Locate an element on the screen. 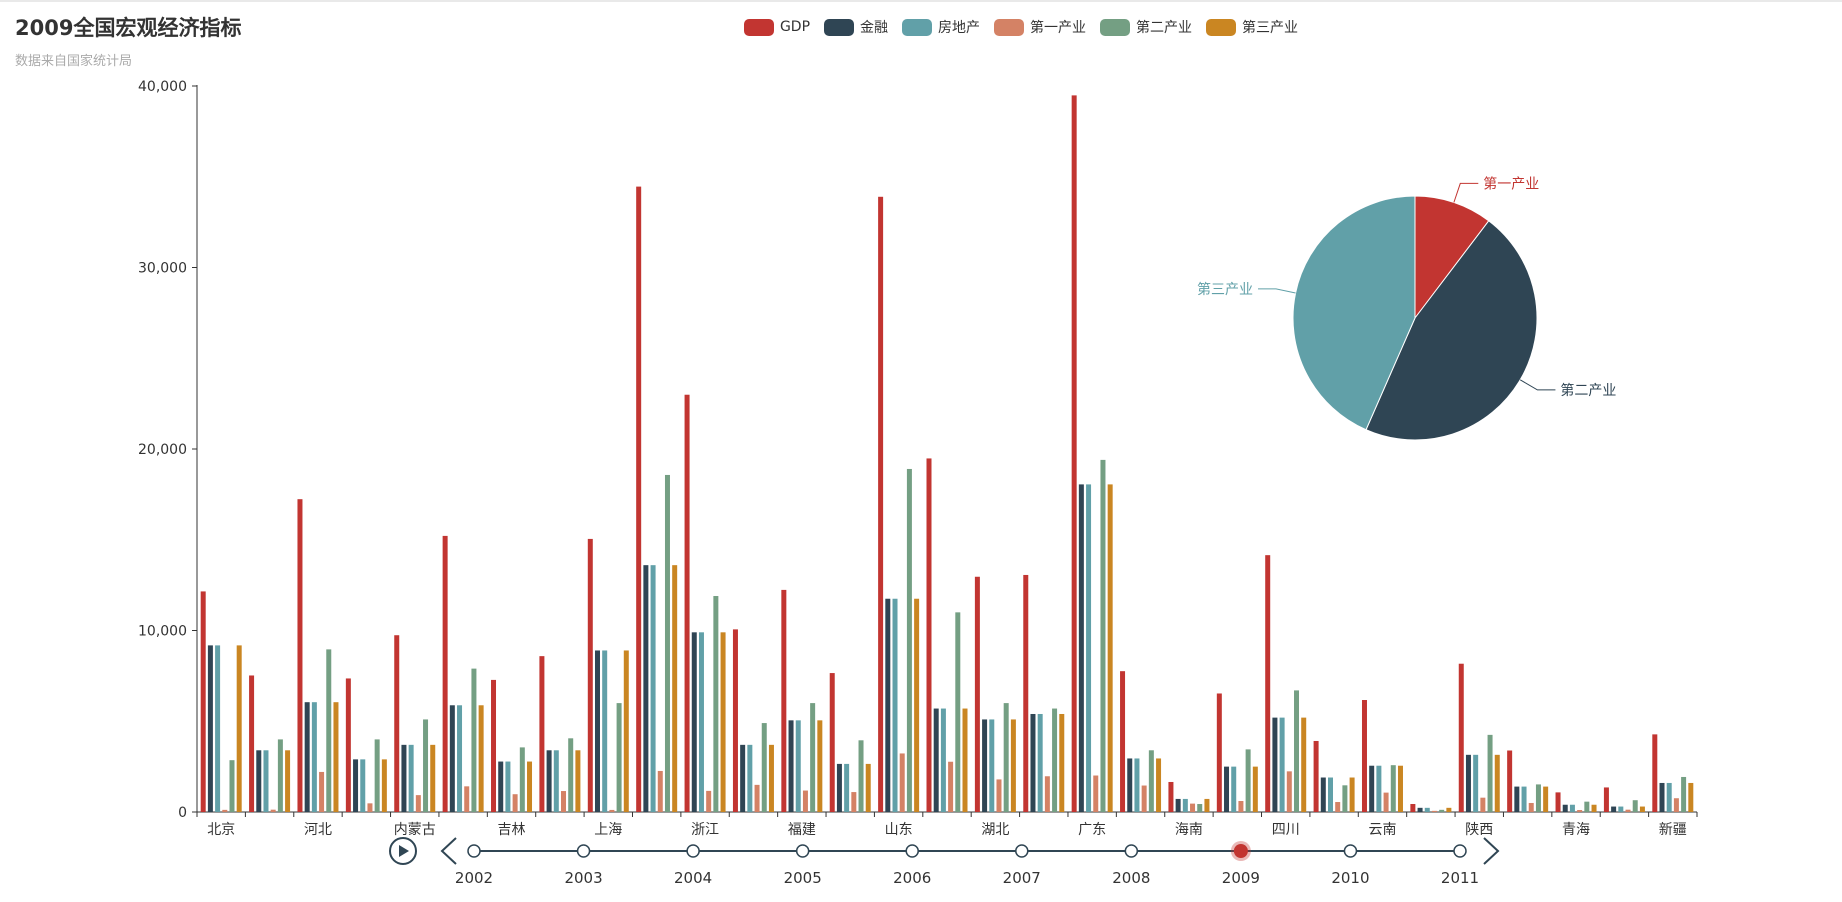  legend-item-4: 第二产业 is located at coordinates (1146, 27).